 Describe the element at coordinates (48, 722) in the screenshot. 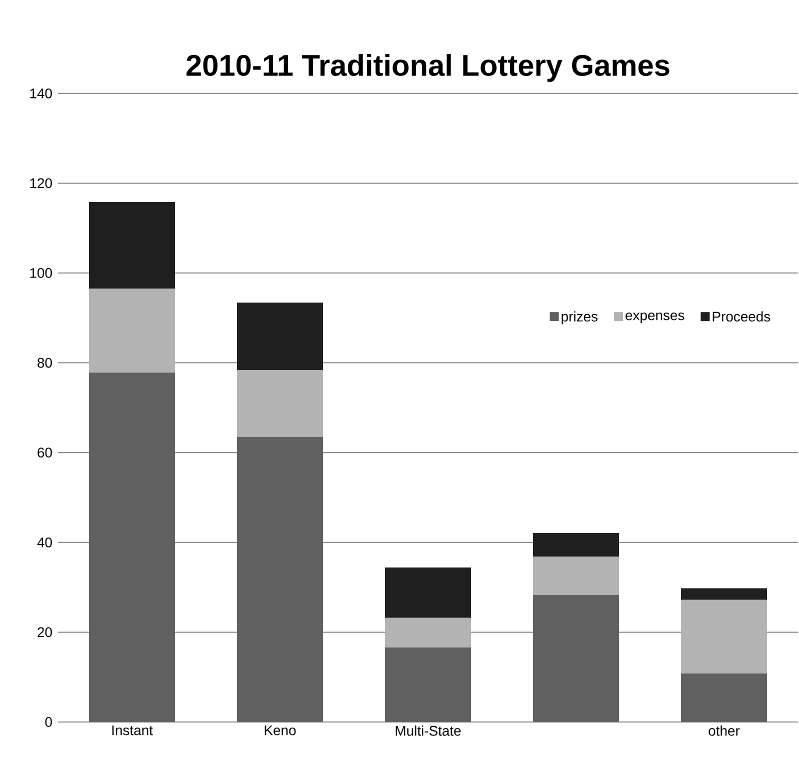

I see `y-tick-label: 0` at that location.